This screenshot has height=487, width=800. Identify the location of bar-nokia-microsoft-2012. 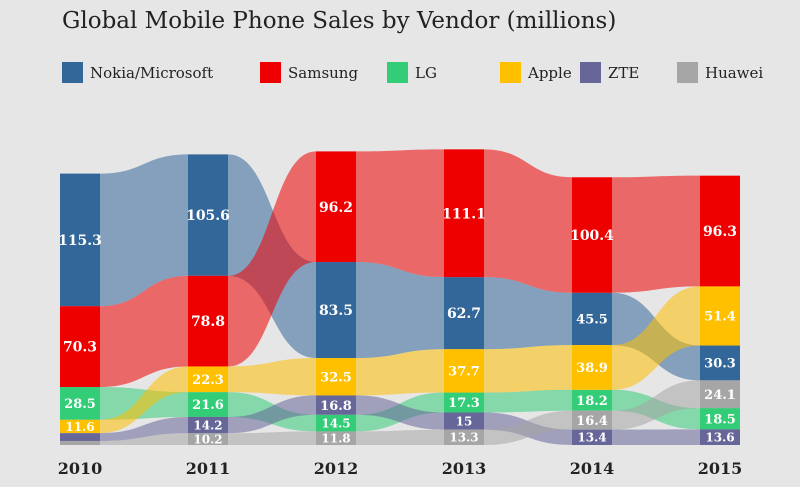
(336, 310).